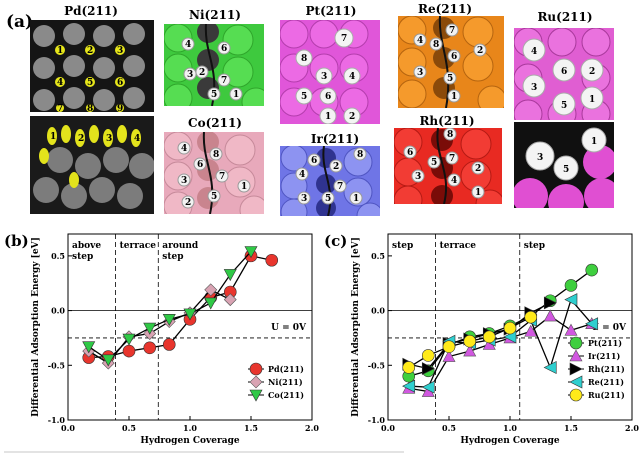  Describe the element at coordinates (592, 72) in the screenshot. I see `ru-site-number: 2` at that location.